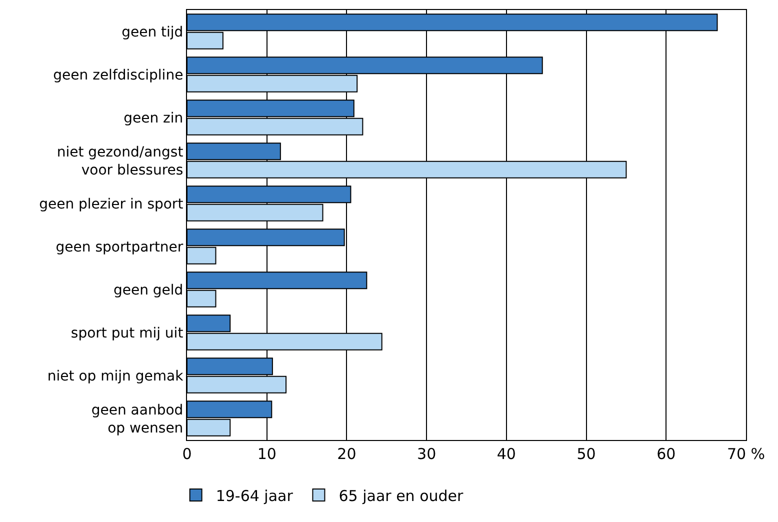 The width and height of the screenshot is (778, 522). I want to click on x-tick-label: 40, so click(506, 454).